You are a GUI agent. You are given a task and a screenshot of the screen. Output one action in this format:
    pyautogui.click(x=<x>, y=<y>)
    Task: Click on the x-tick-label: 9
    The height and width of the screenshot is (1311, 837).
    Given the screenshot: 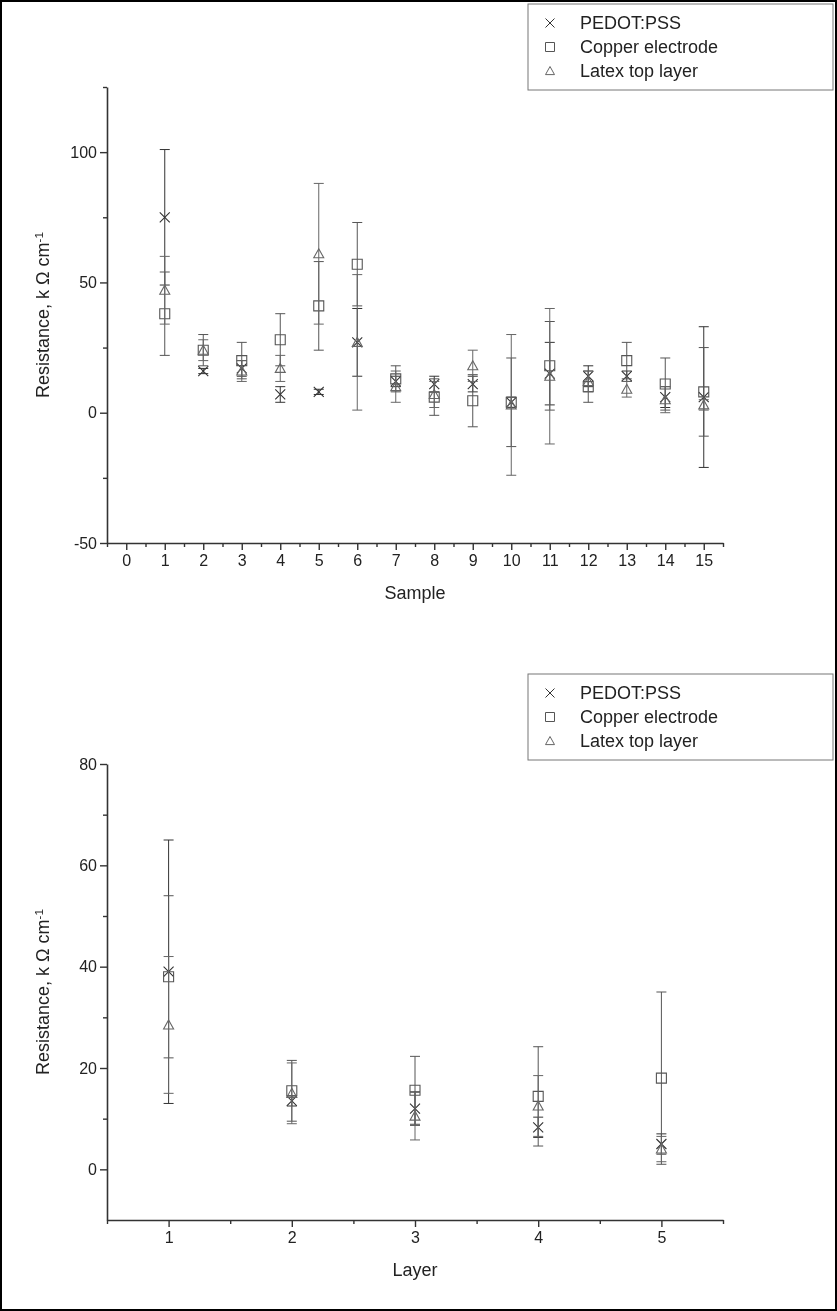 What is the action you would take?
    pyautogui.click(x=473, y=561)
    